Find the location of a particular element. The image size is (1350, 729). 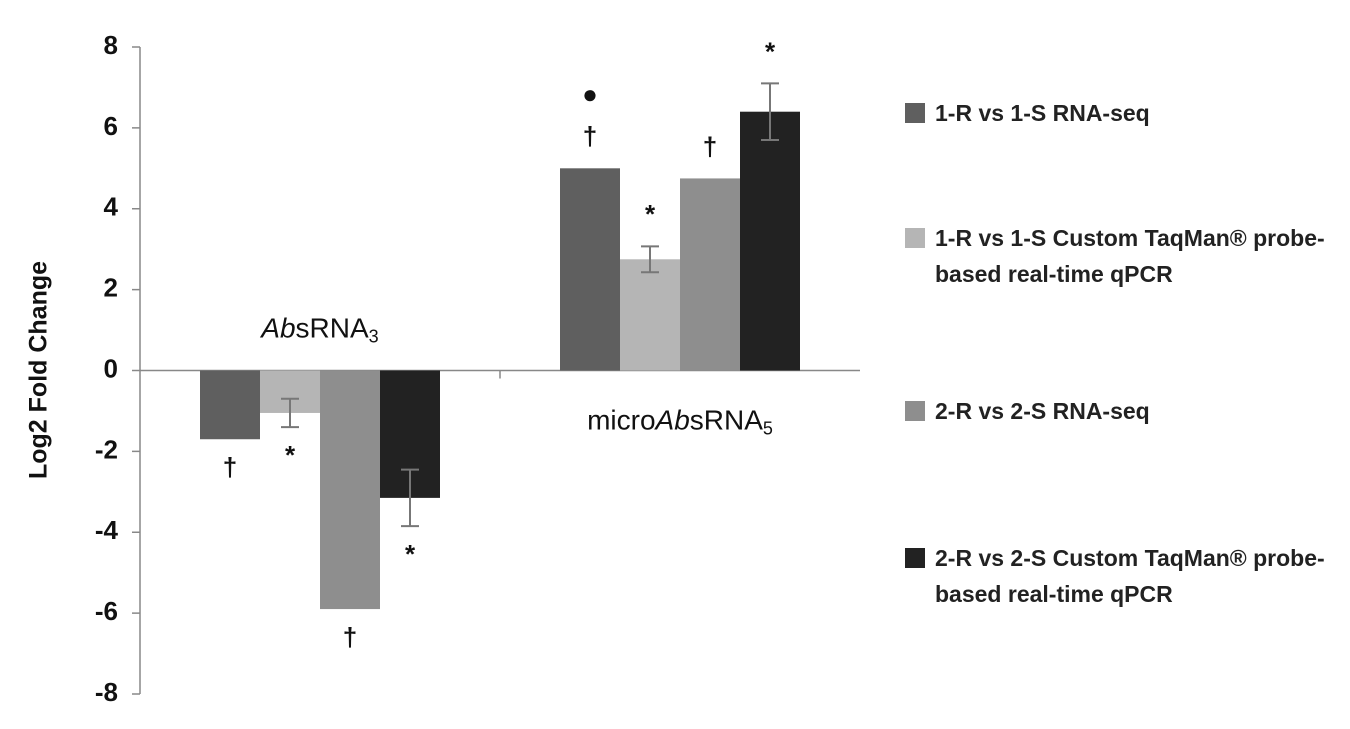

y-tick-label: 6 is located at coordinates (111, 126).